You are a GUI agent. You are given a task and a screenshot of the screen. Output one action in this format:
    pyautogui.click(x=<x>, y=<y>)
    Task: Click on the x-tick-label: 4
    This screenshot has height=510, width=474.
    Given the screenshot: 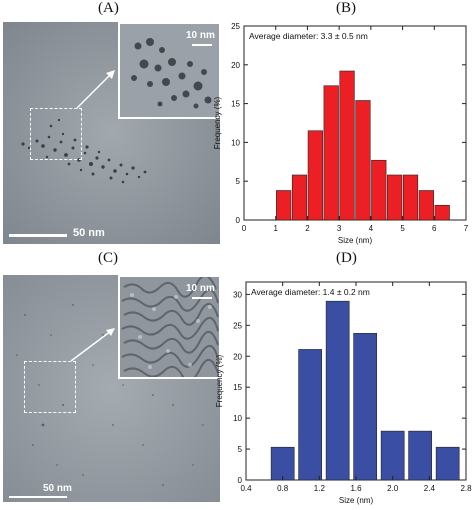 What is the action you would take?
    pyautogui.click(x=371, y=228)
    